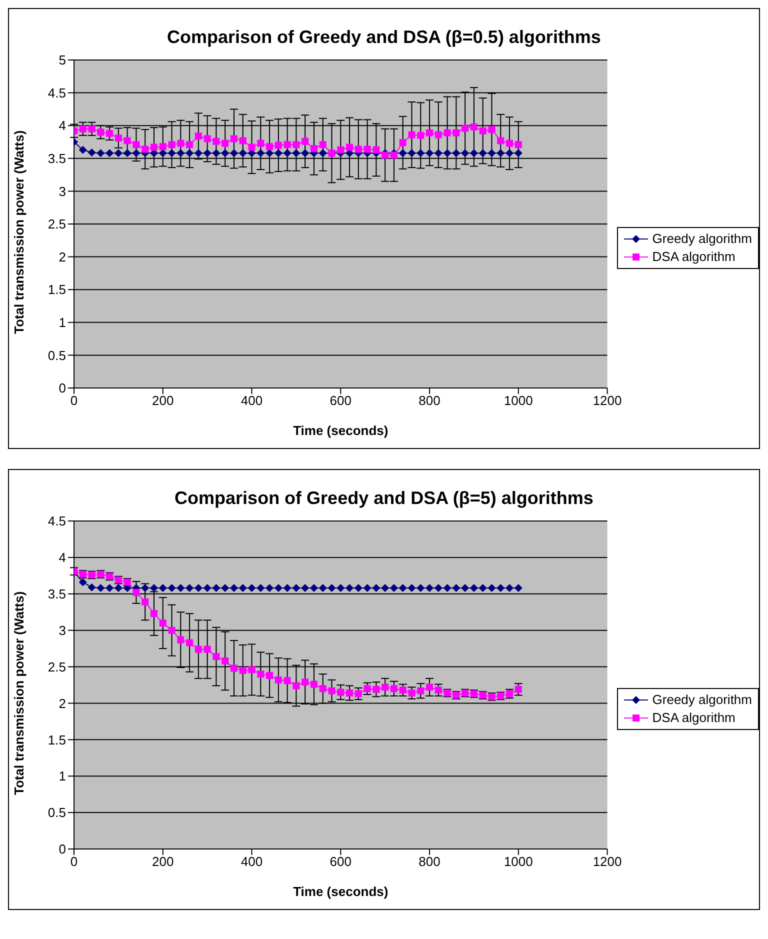 Image resolution: width=768 pixels, height=939 pixels. I want to click on chart-title: Comparison of Greedy and DSA (β=0.5) algorithms, so click(384, 37).